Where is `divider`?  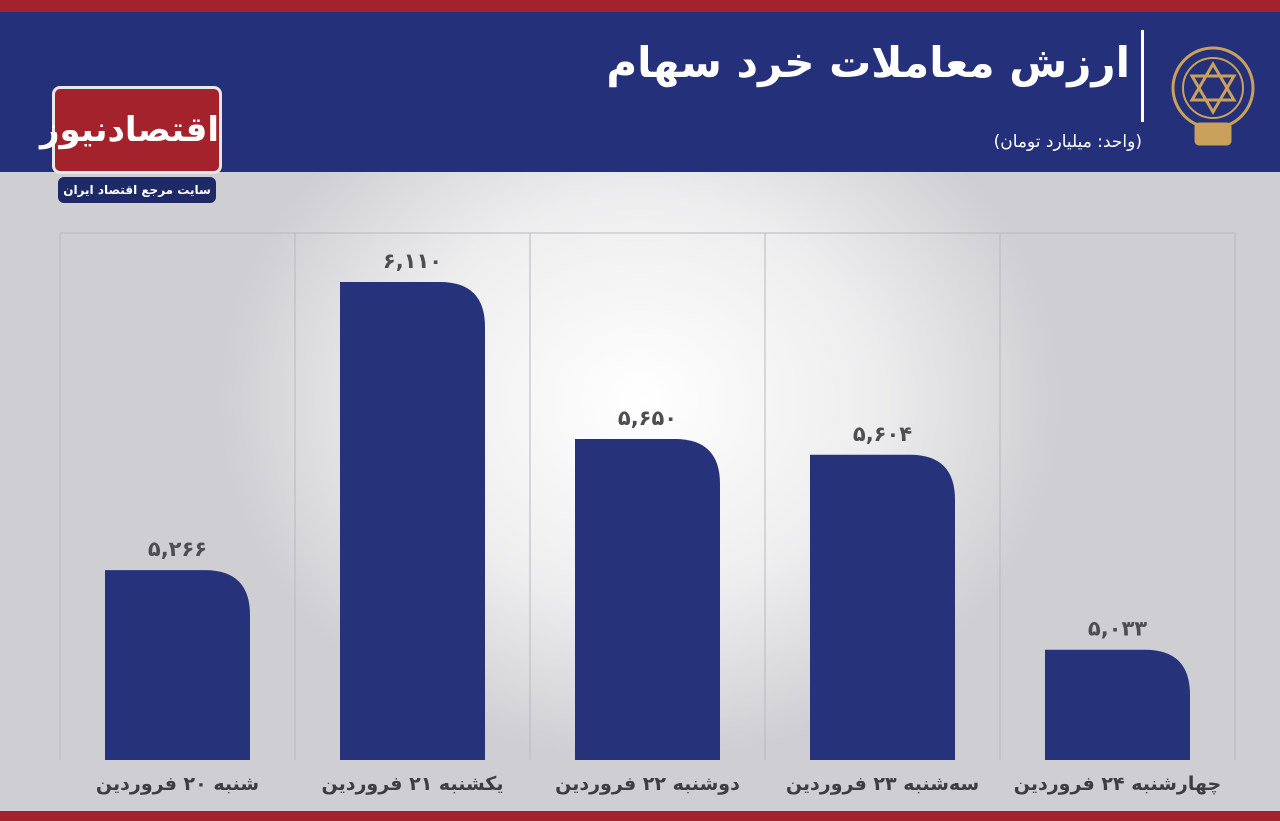 divider is located at coordinates (1142, 76).